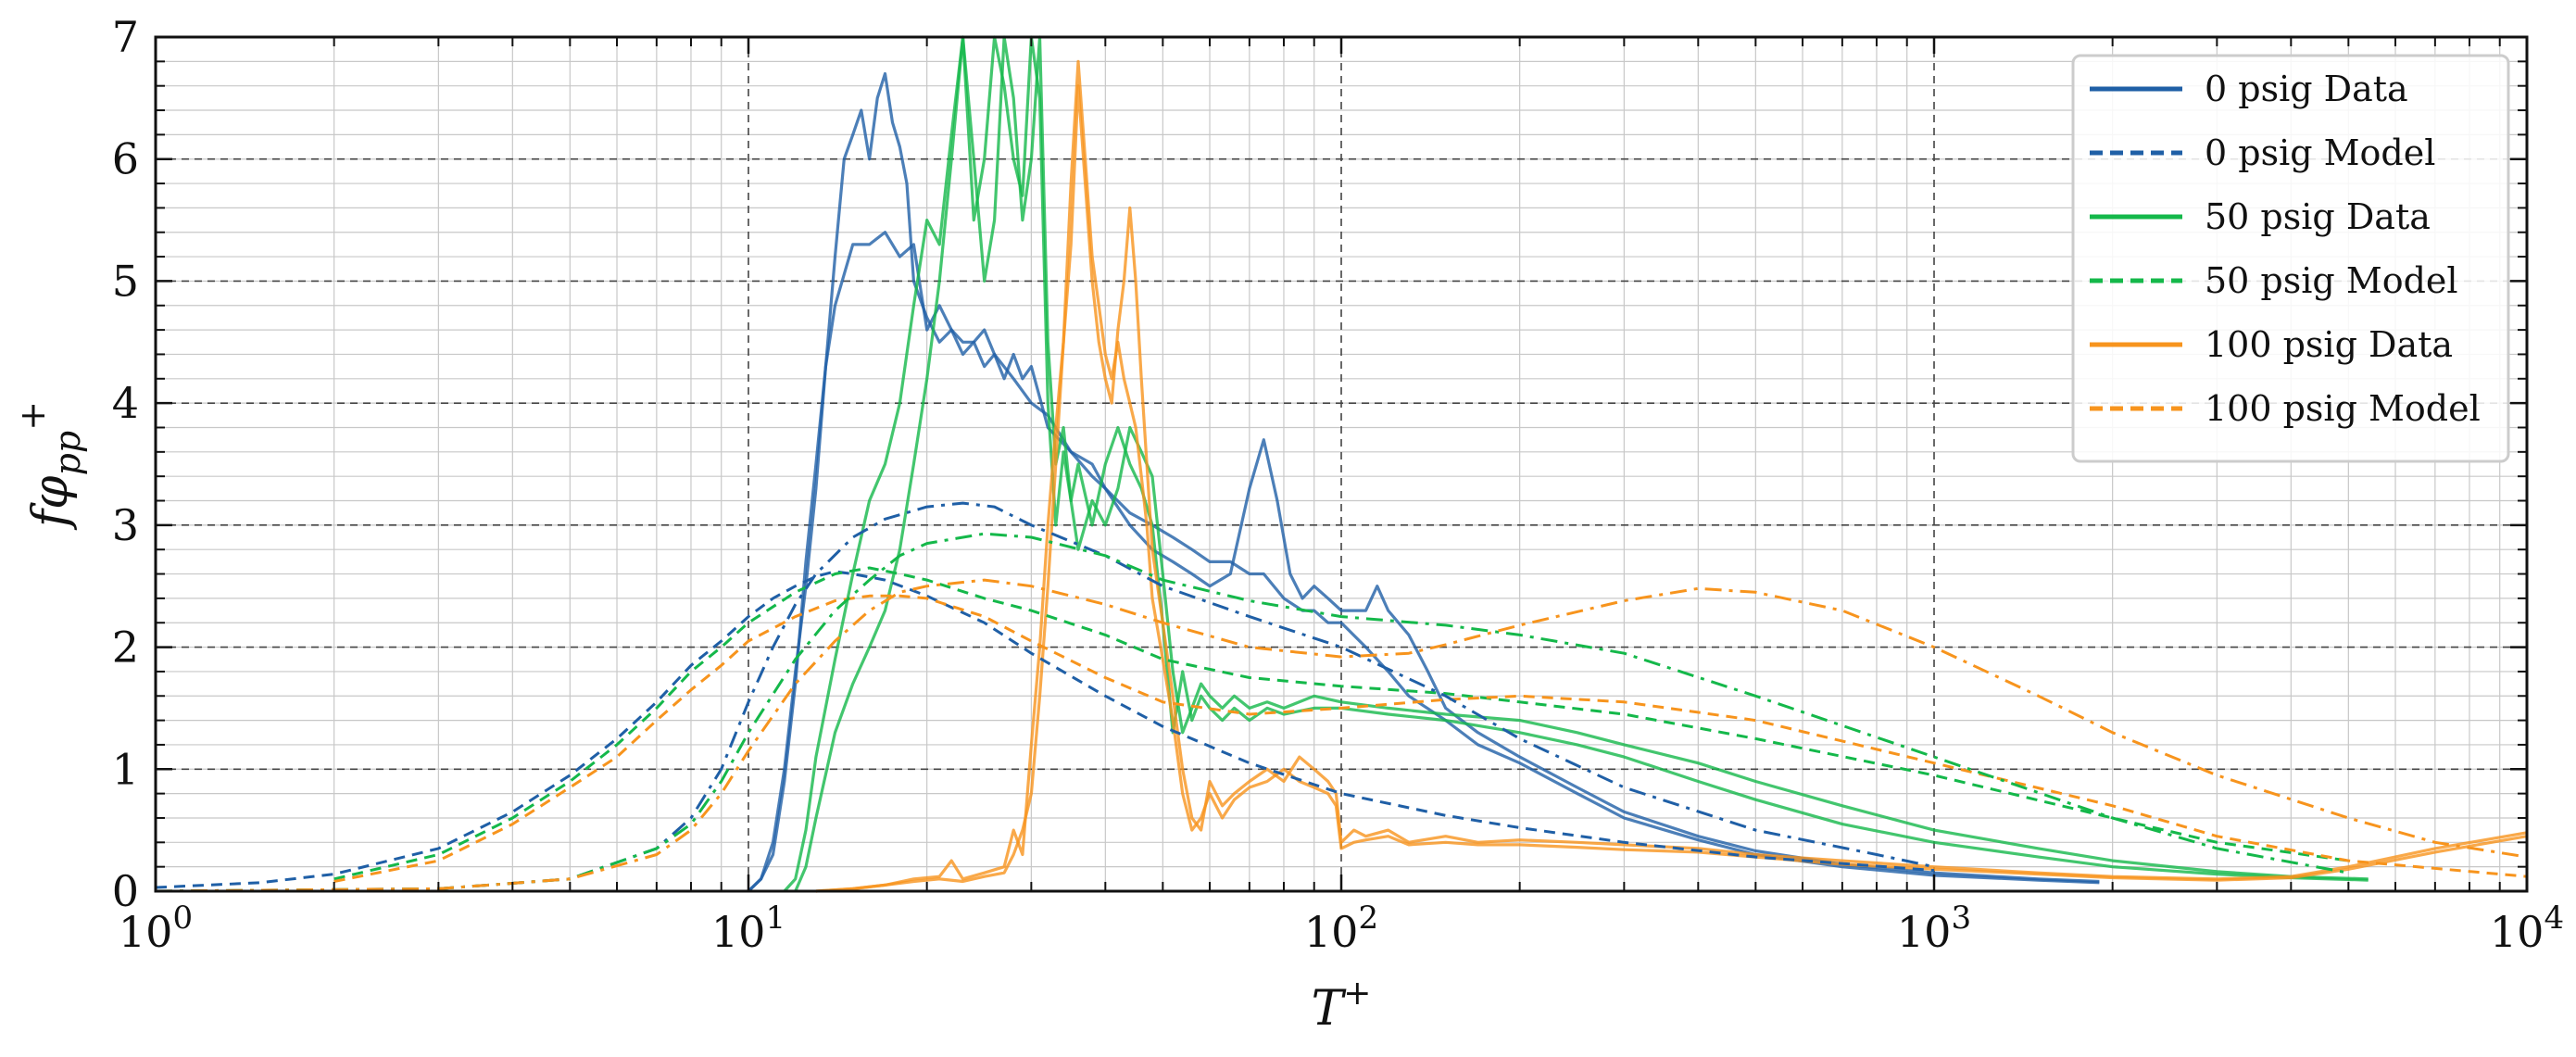 The image size is (2576, 1057). What do you see at coordinates (2343, 408) in the screenshot?
I see `legend-label: 100 psig Model` at bounding box center [2343, 408].